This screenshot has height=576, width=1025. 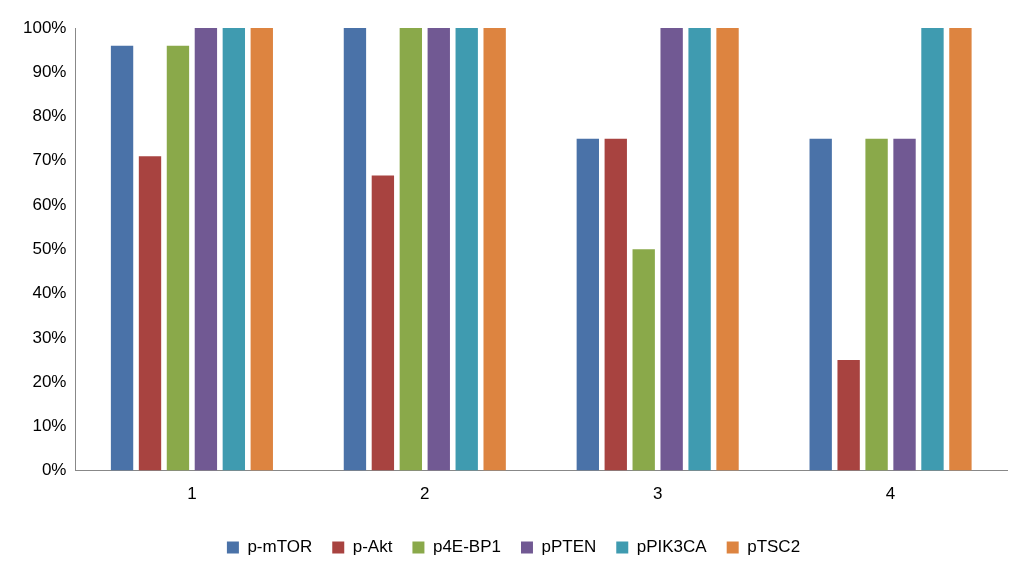 What do you see at coordinates (49, 116) in the screenshot?
I see `y-tick-label: 80%` at bounding box center [49, 116].